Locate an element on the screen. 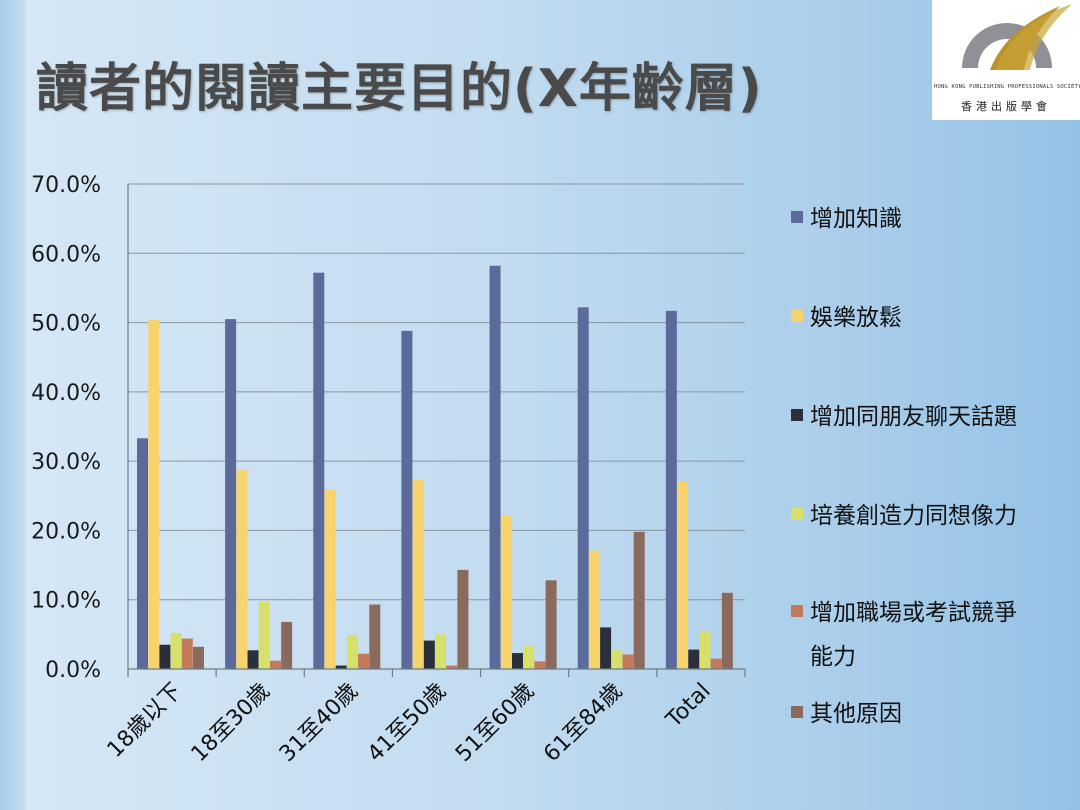 Image resolution: width=1080 pixels, height=810 pixels. left-decor-strip is located at coordinates (13, 405).